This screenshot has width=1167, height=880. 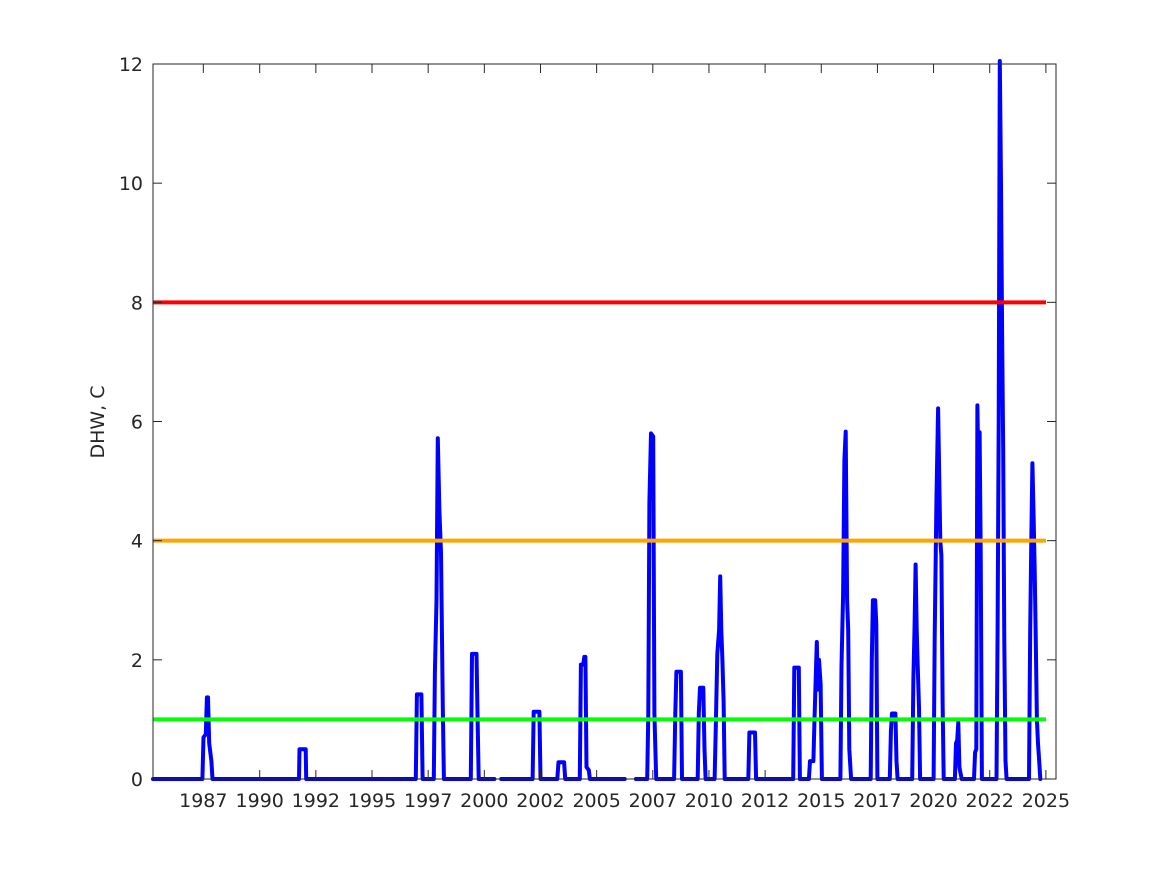 What do you see at coordinates (98, 421) in the screenshot?
I see `y-axis-label: DHW, C` at bounding box center [98, 421].